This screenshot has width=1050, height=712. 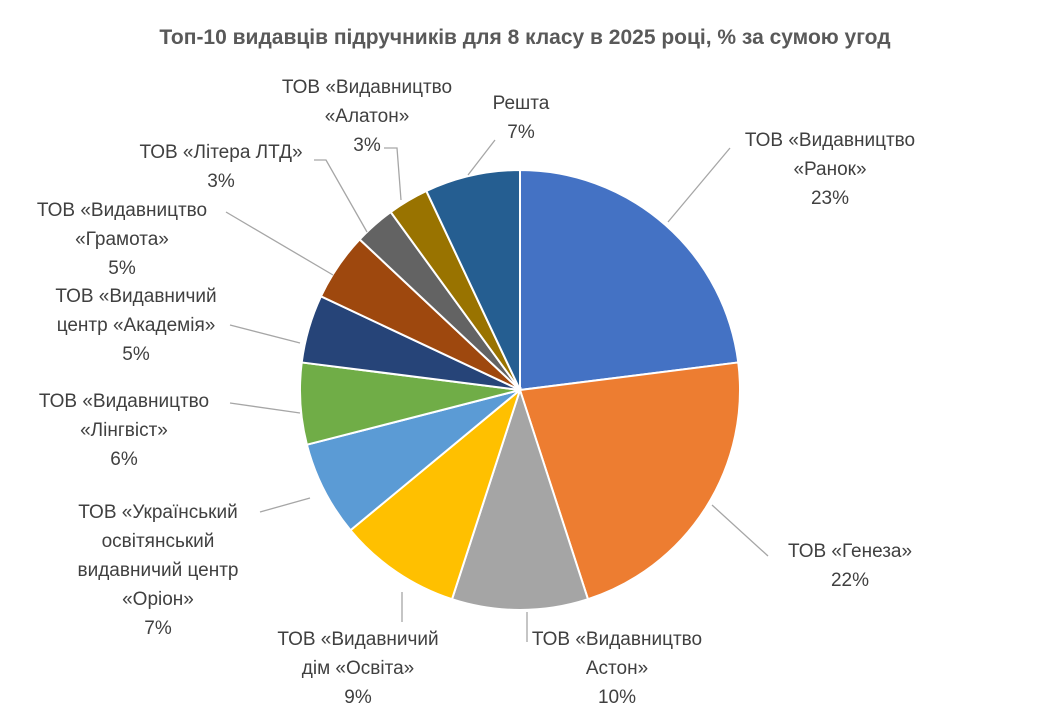 I want to click on slice-label-10: ТОВ «Видавництво «Алатон» 3%, so click(x=367, y=116).